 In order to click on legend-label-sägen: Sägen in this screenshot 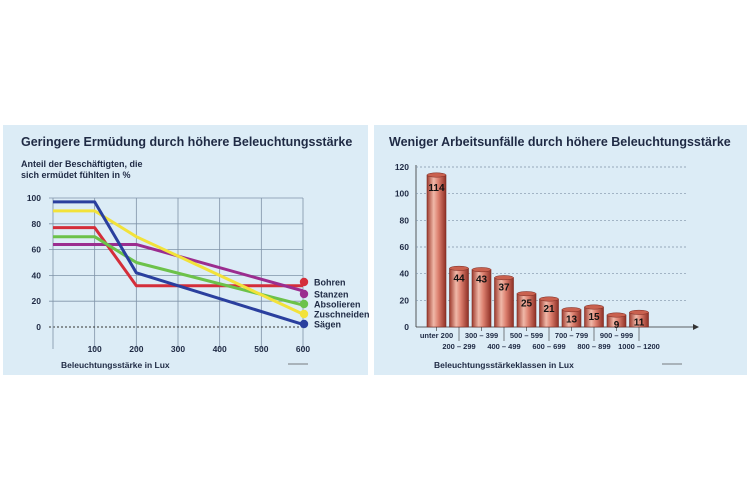, I will do `click(327, 325)`.